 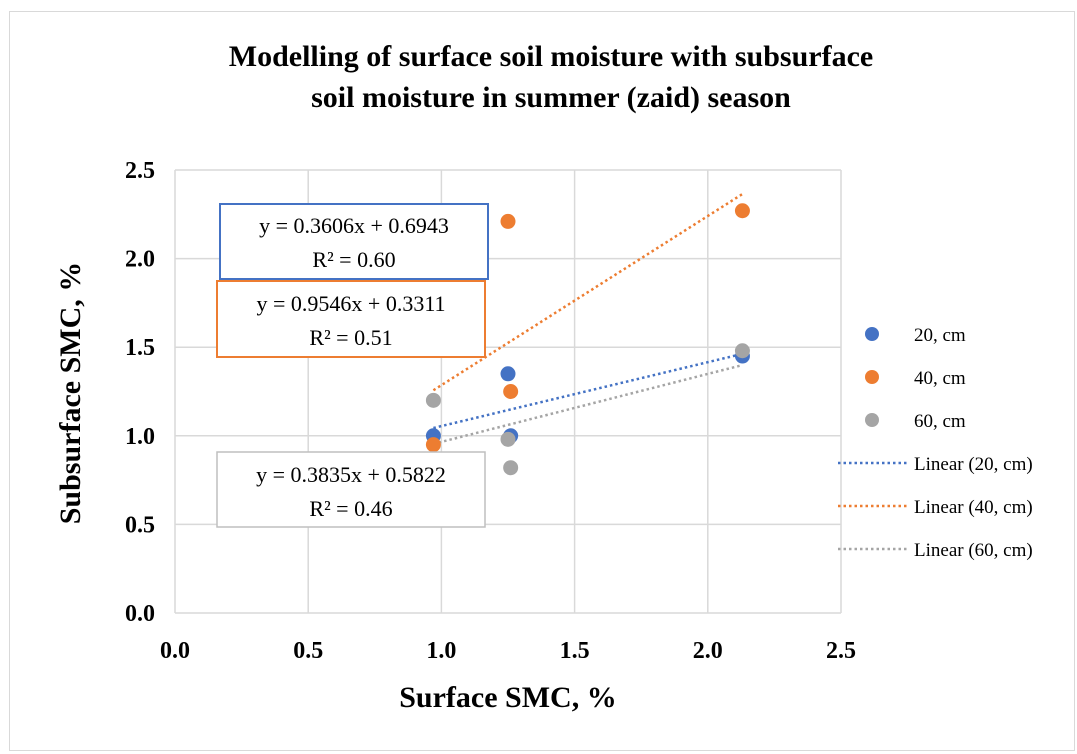 What do you see at coordinates (353, 259) in the screenshot?
I see `r2-20cm: R² = 0.60` at bounding box center [353, 259].